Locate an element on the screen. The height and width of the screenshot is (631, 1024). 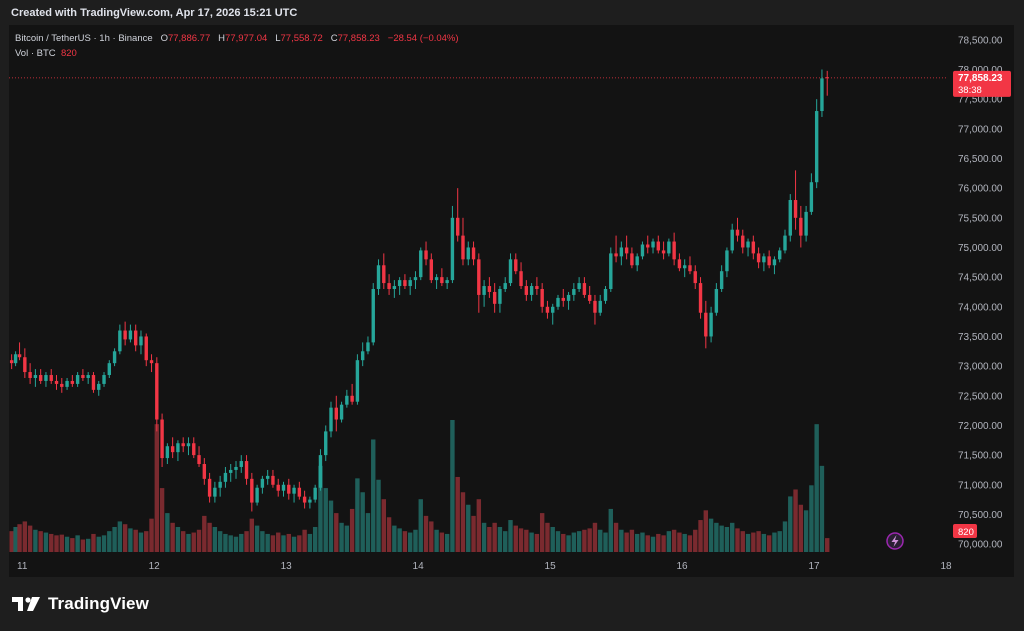
y-tick-label: 77,500.00 is located at coordinates (980, 100).